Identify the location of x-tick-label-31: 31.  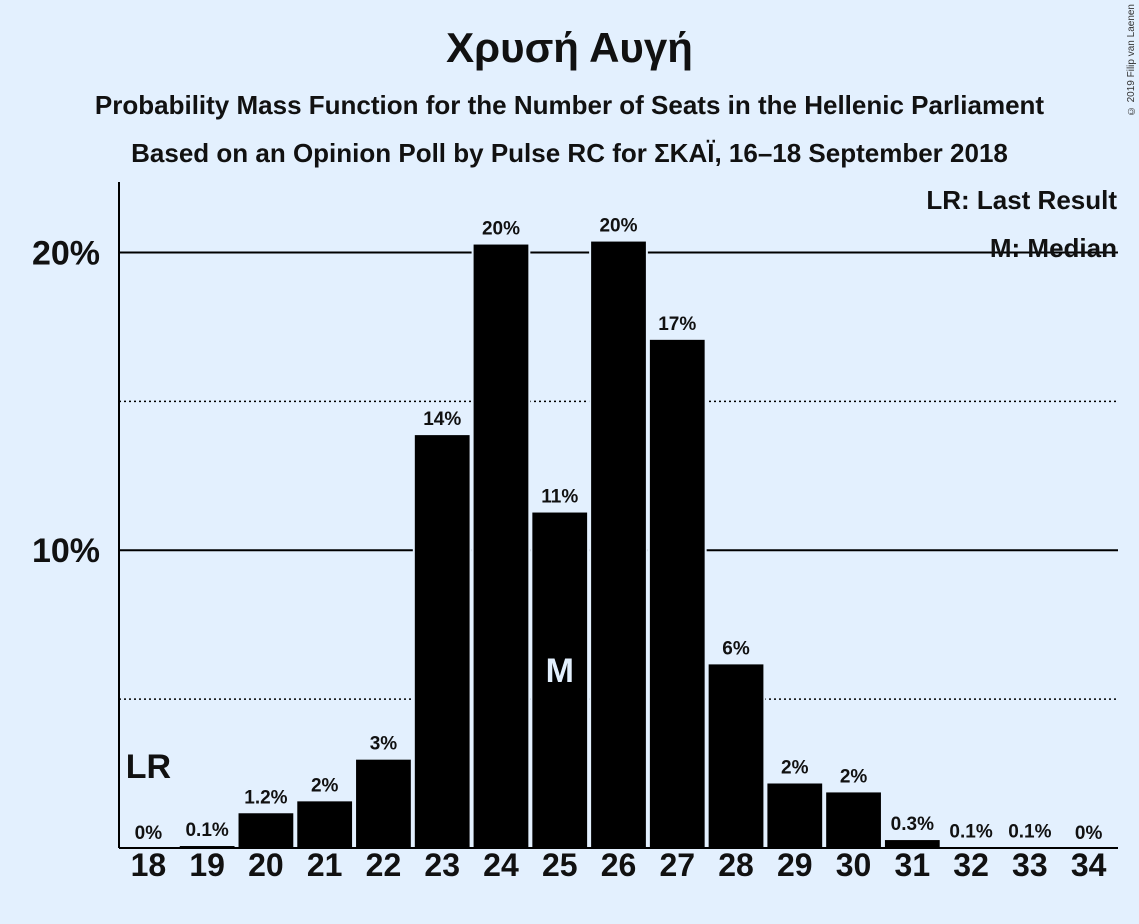
(913, 865).